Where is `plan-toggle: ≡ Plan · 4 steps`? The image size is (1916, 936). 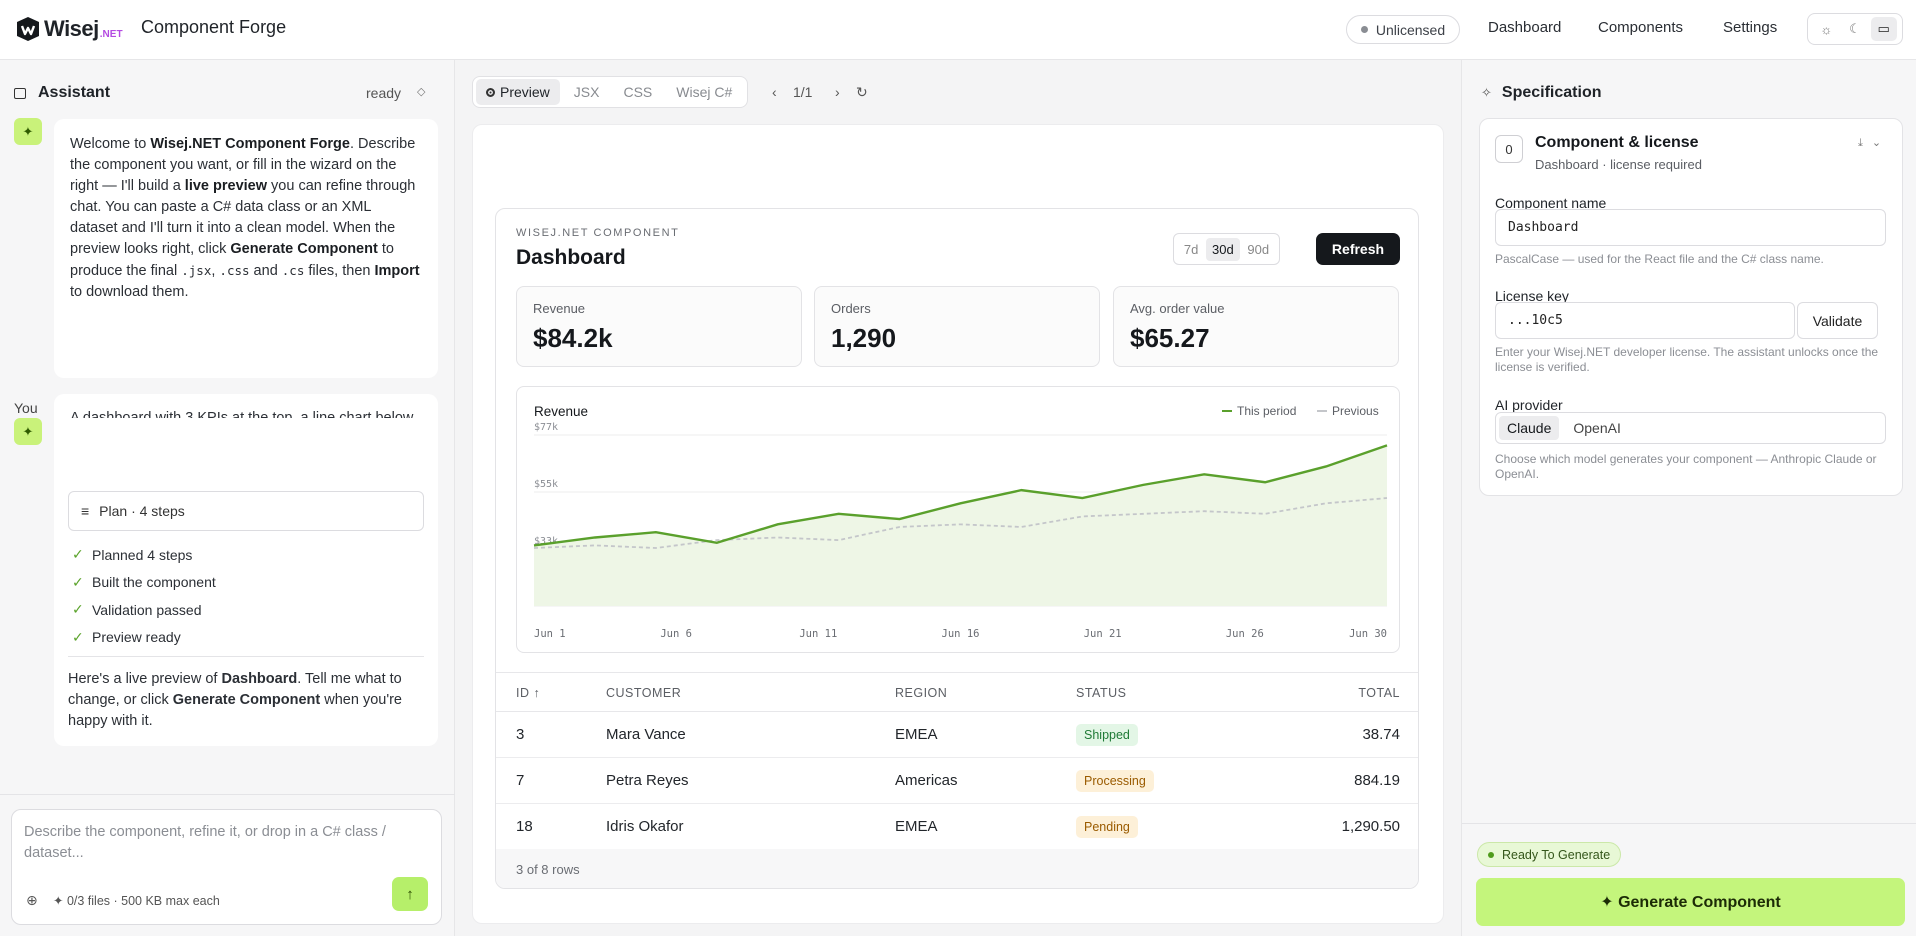 plan-toggle: ≡ Plan · 4 steps is located at coordinates (246, 511).